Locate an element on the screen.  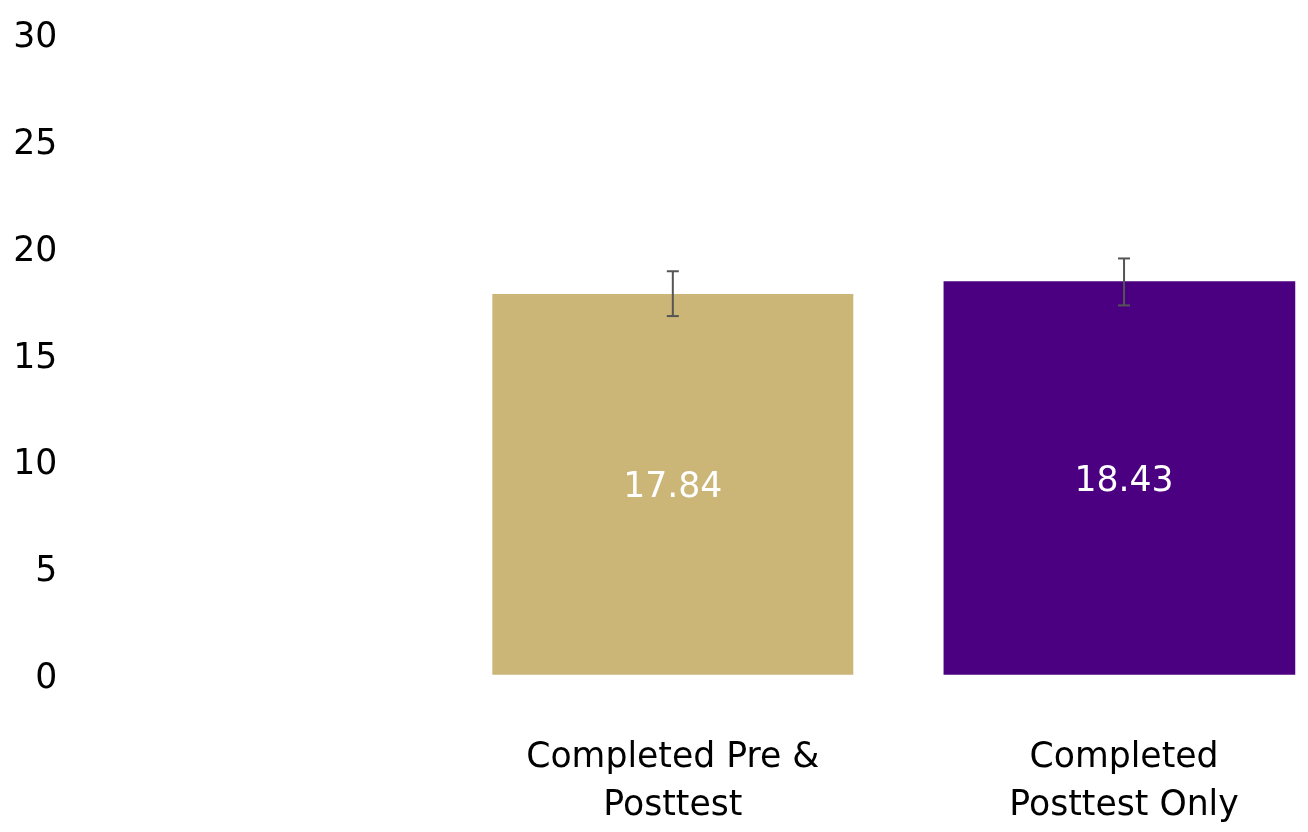
data-label: 17.84 is located at coordinates (673, 485).